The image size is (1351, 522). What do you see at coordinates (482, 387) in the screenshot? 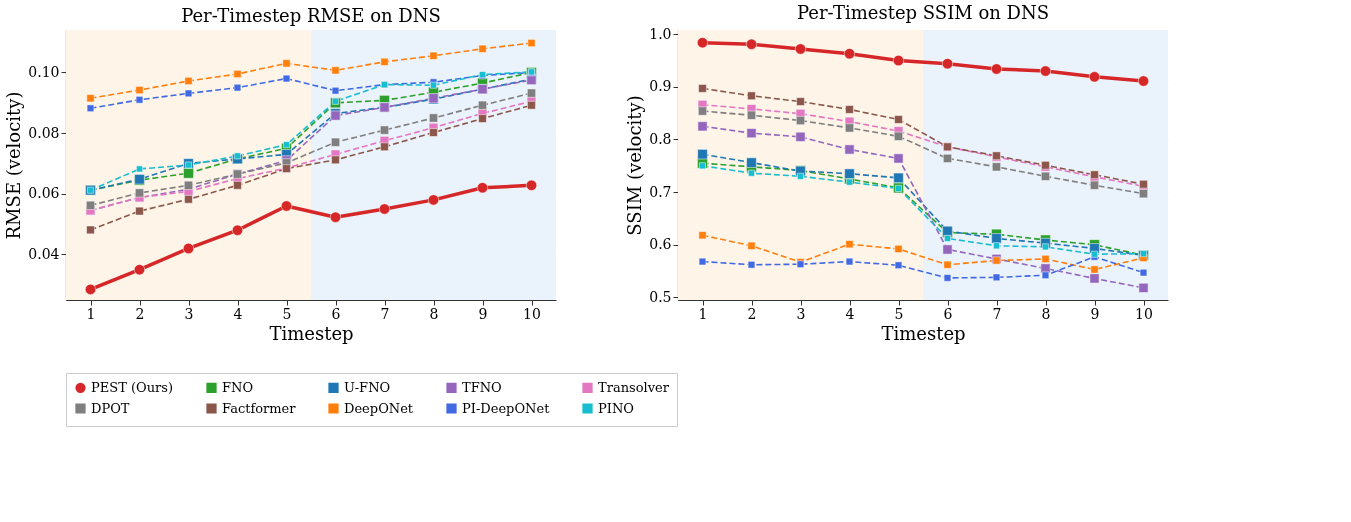
I see `legend-label: TFNO` at bounding box center [482, 387].